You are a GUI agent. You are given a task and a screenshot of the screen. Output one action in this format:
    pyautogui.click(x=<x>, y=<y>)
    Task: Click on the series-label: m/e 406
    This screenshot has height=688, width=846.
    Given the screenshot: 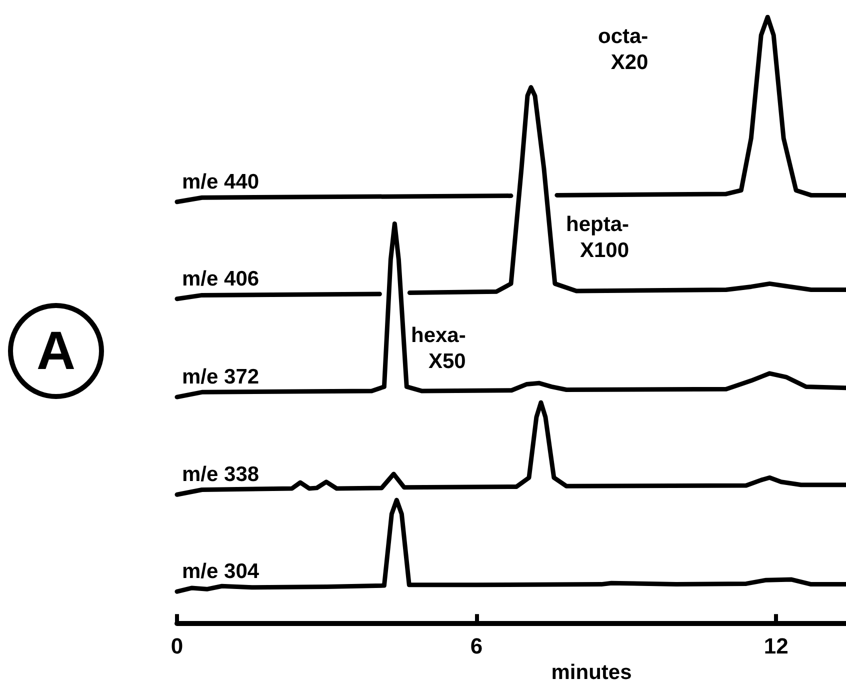 What is the action you would take?
    pyautogui.click(x=221, y=278)
    